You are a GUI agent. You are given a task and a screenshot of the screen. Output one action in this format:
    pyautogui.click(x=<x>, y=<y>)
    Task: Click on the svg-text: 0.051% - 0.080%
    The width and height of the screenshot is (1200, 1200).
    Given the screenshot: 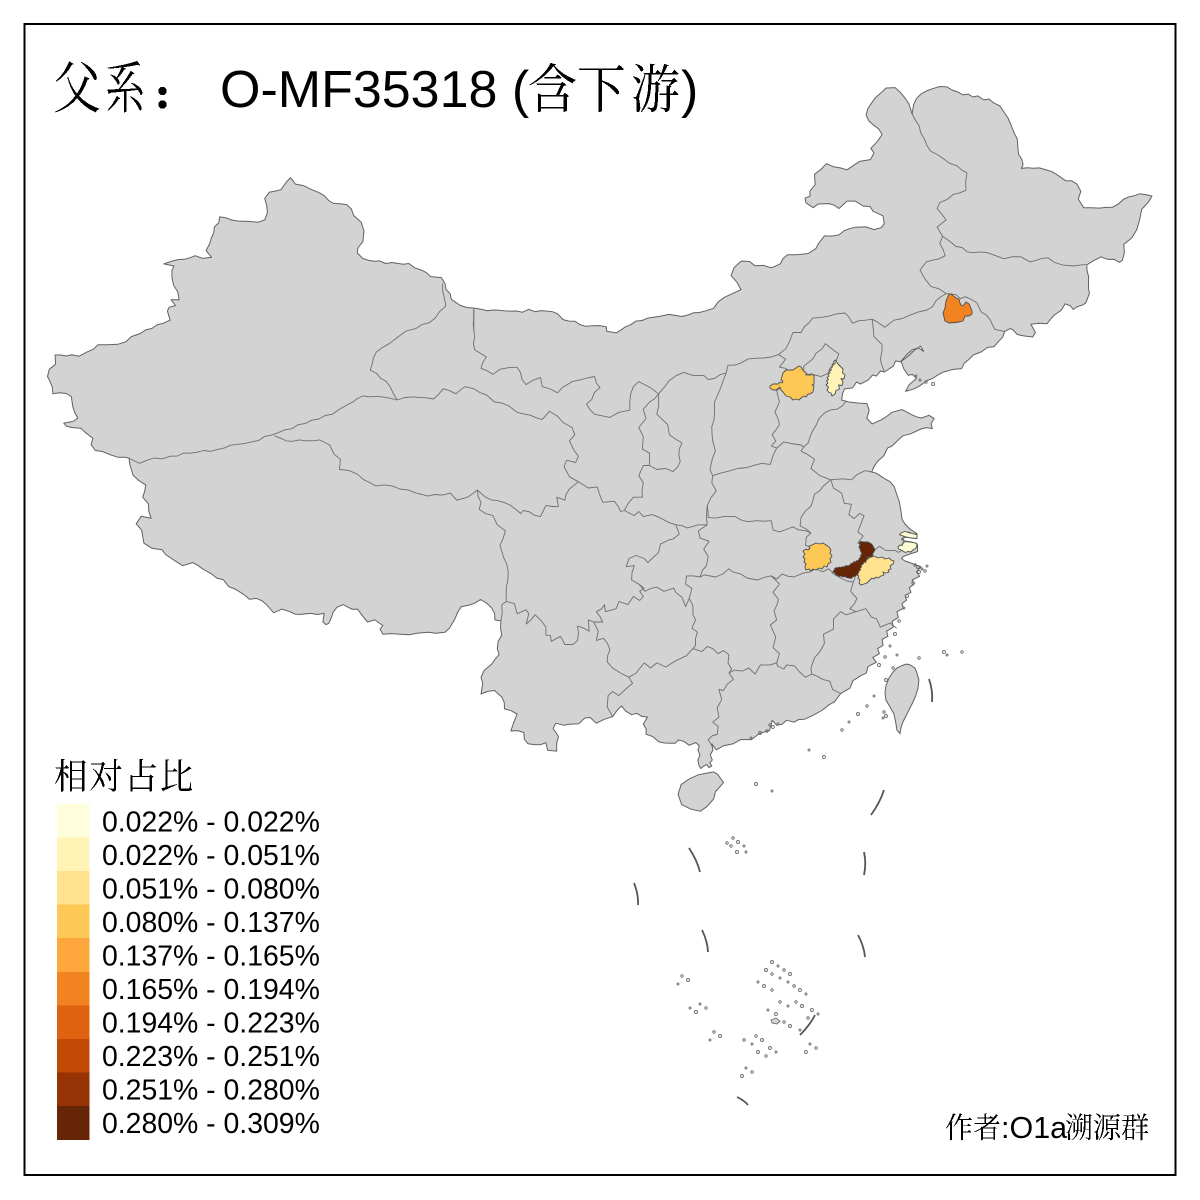 What is the action you would take?
    pyautogui.click(x=211, y=889)
    